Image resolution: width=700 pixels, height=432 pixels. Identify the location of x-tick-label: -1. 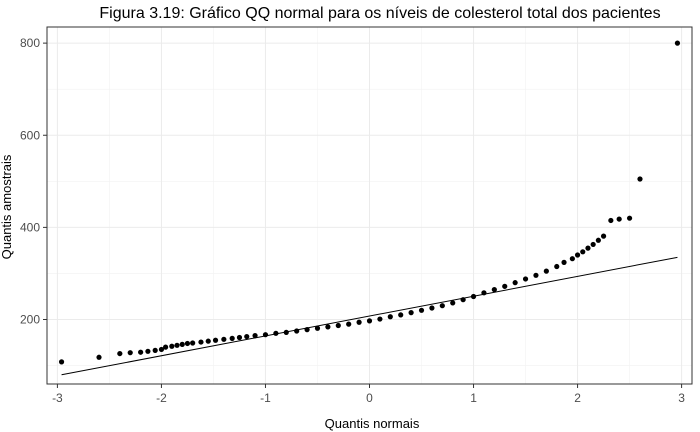
(265, 398).